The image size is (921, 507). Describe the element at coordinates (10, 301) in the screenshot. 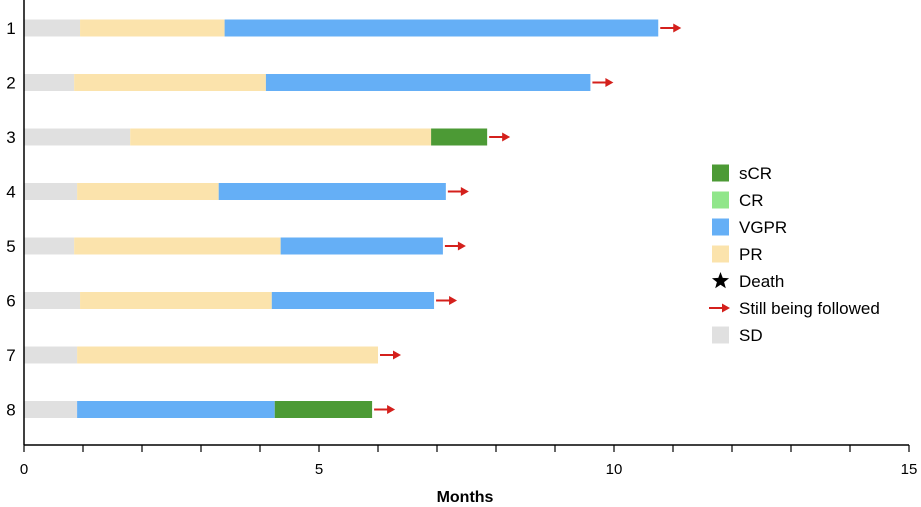

I see `row-label-6: 6` at that location.